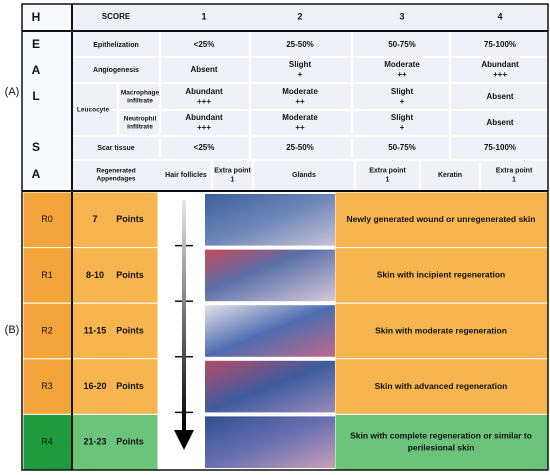 This screenshot has height=475, width=550. I want to click on header-cell: 3, so click(401, 16).